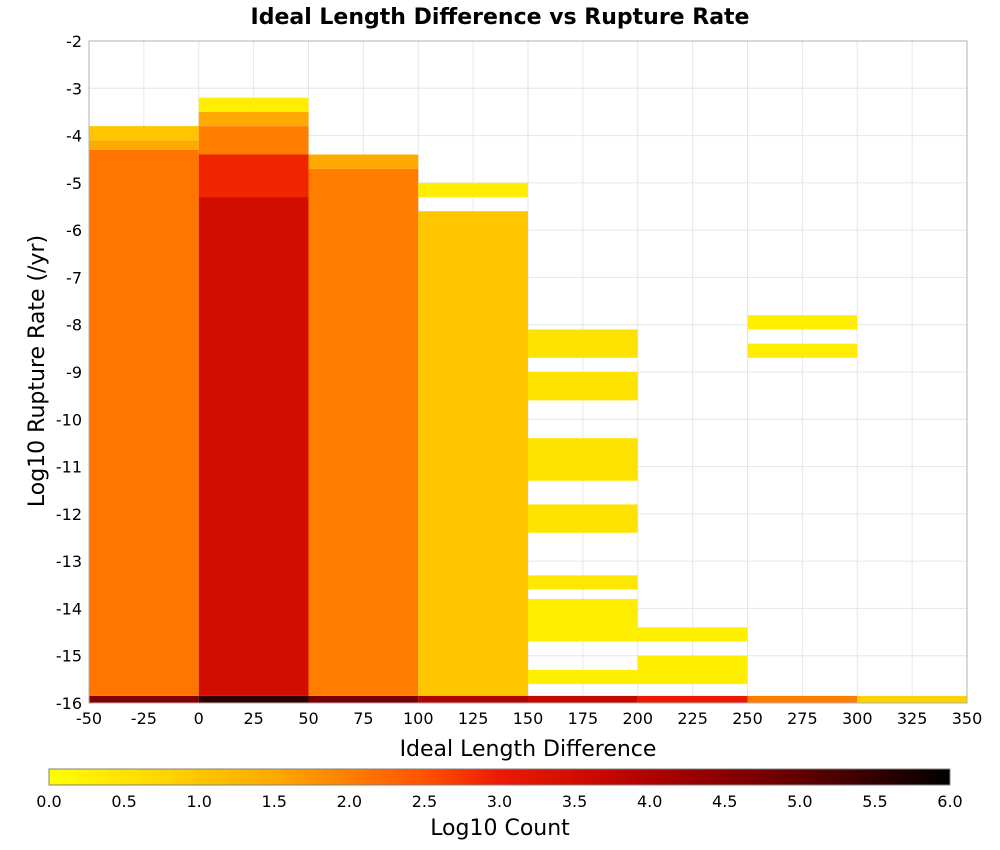 This screenshot has width=1000, height=850. What do you see at coordinates (198, 801) in the screenshot?
I see `colorbar-tick-label: 1.0` at bounding box center [198, 801].